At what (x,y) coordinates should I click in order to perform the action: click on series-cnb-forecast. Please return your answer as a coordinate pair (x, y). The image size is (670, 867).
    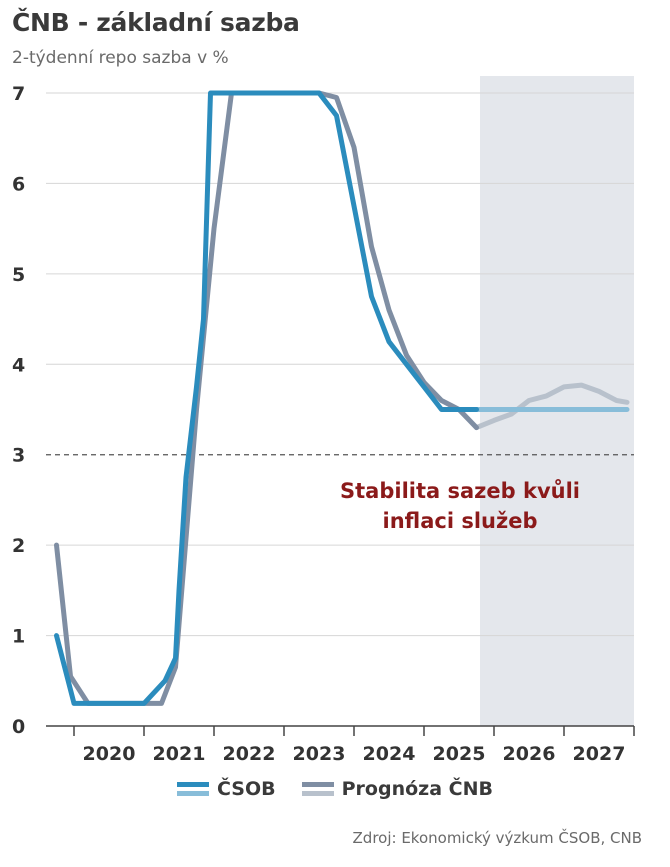
    Looking at the image, I should click on (552, 406).